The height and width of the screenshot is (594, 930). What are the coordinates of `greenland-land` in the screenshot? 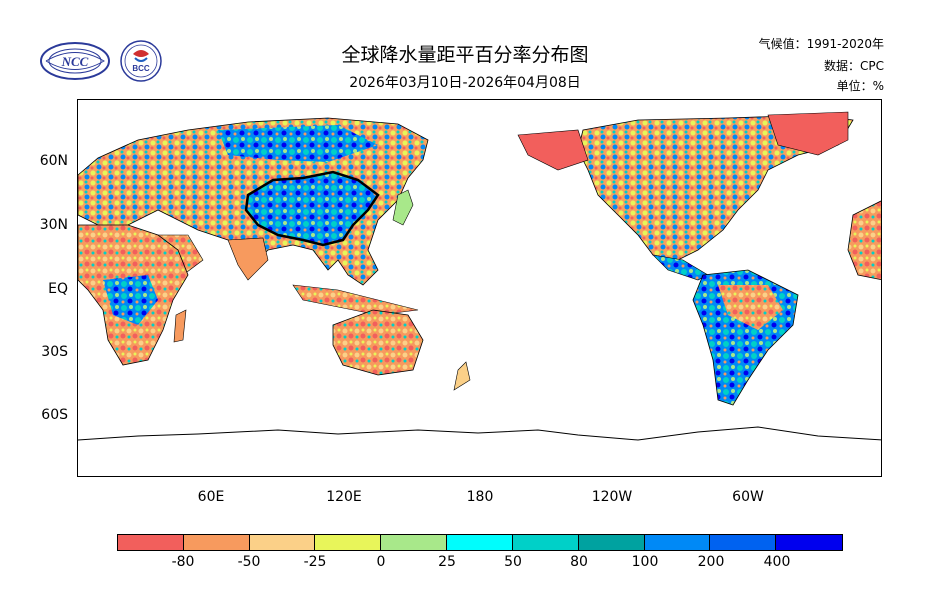 It's located at (808, 133).